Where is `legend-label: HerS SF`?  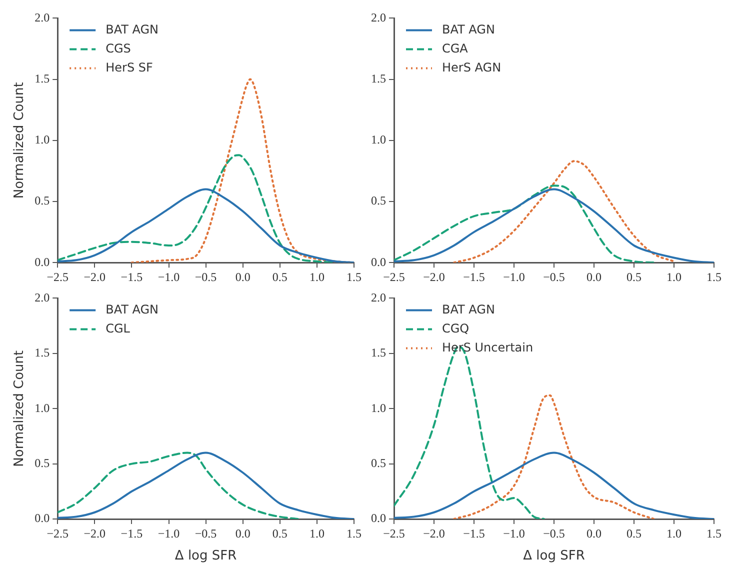 legend-label: HerS SF is located at coordinates (129, 67).